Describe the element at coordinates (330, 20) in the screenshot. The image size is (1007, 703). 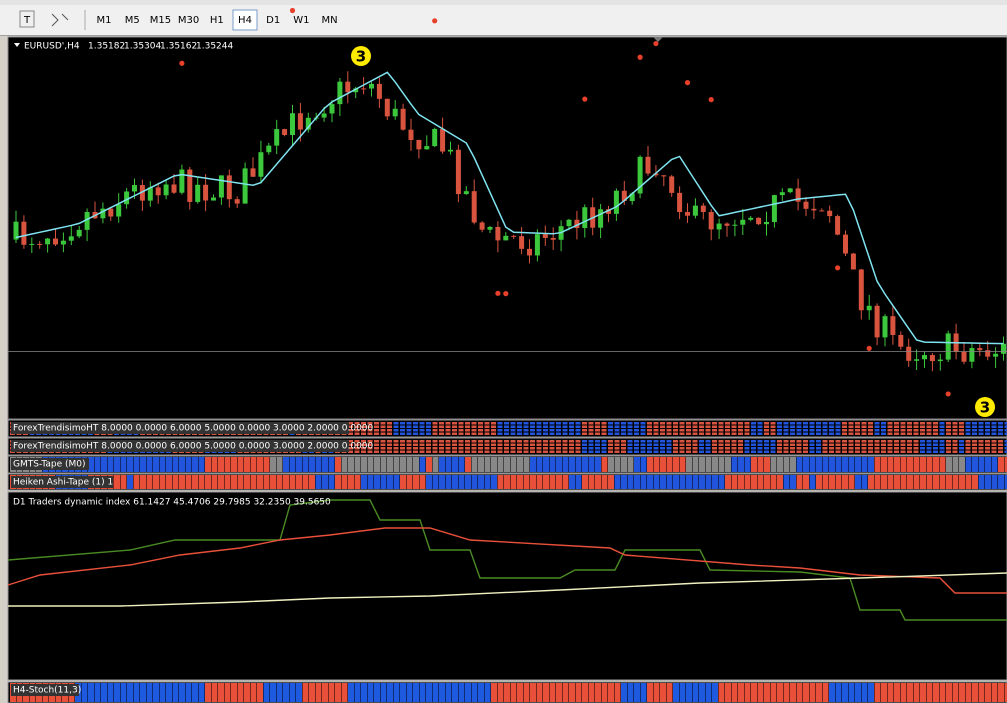
I see `tf-button: MN` at that location.